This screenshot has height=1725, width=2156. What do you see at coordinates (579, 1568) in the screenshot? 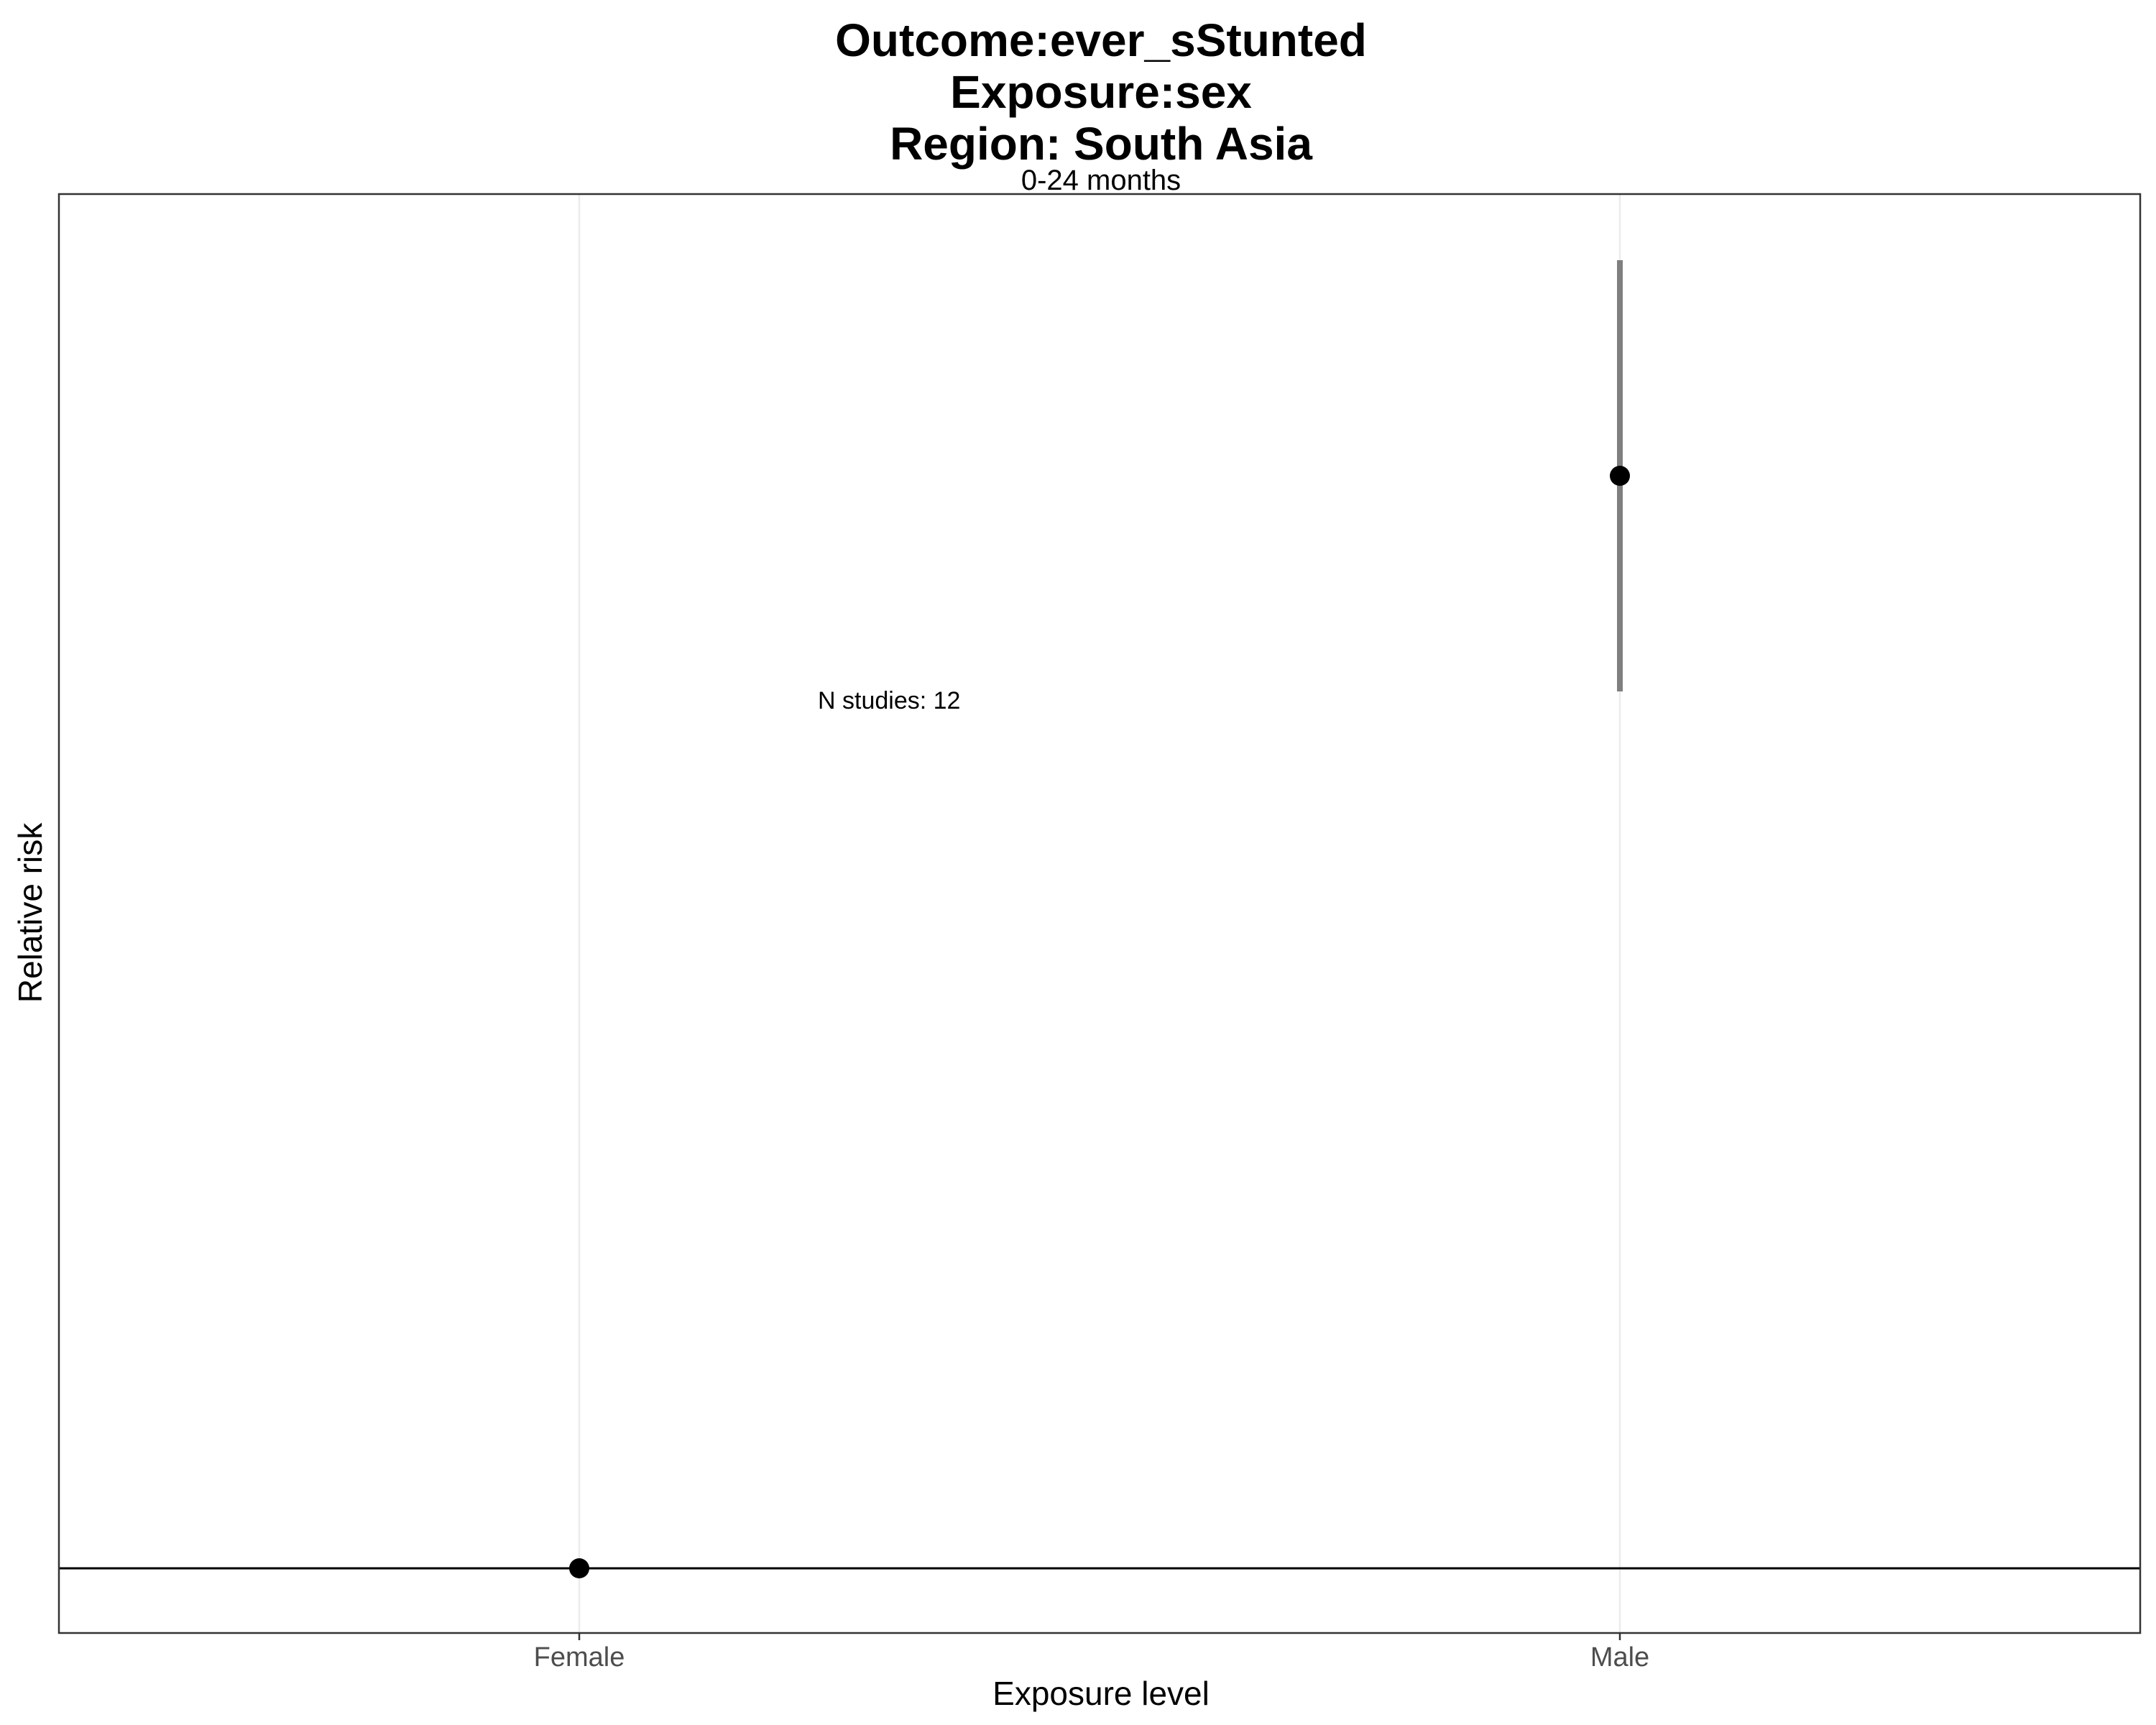
I see `point-female` at bounding box center [579, 1568].